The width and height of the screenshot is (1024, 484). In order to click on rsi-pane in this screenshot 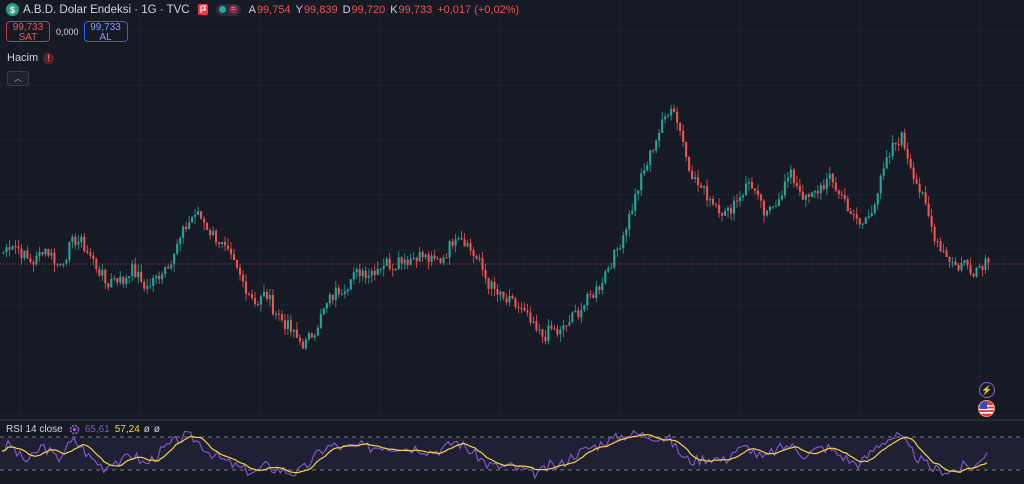, I will do `click(512, 453)`.